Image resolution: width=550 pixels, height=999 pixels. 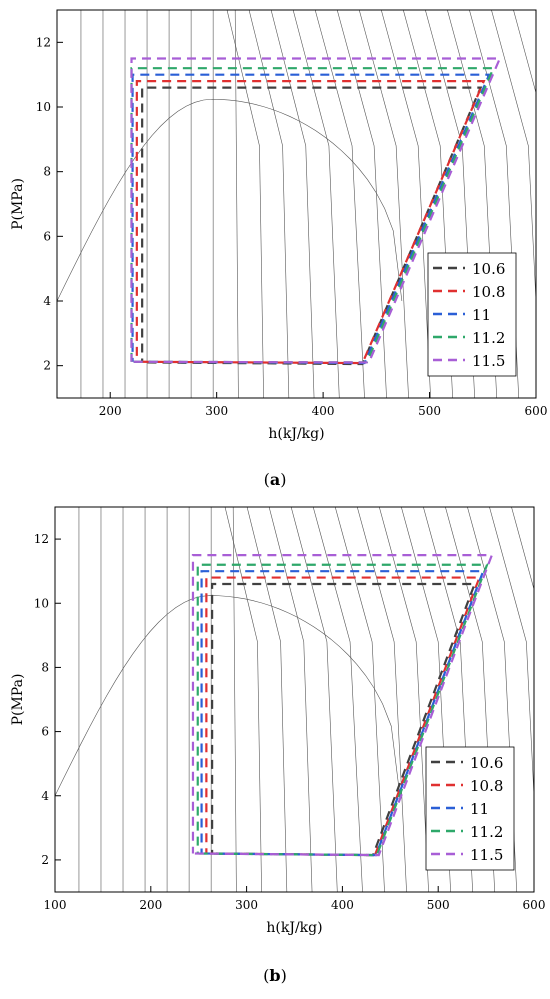 I want to click on panel-label-b: (b), so click(x=275, y=975).